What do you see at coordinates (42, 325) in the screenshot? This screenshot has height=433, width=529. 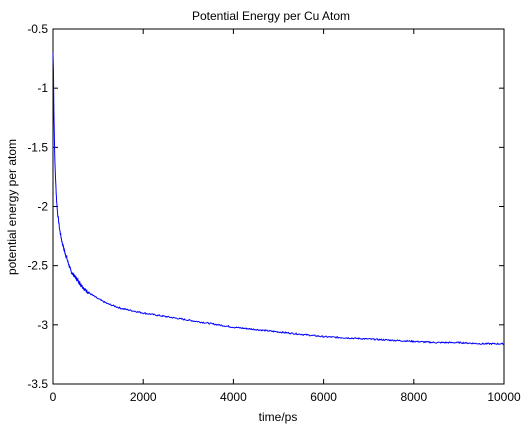 I see `y-tick-label: -3` at bounding box center [42, 325].